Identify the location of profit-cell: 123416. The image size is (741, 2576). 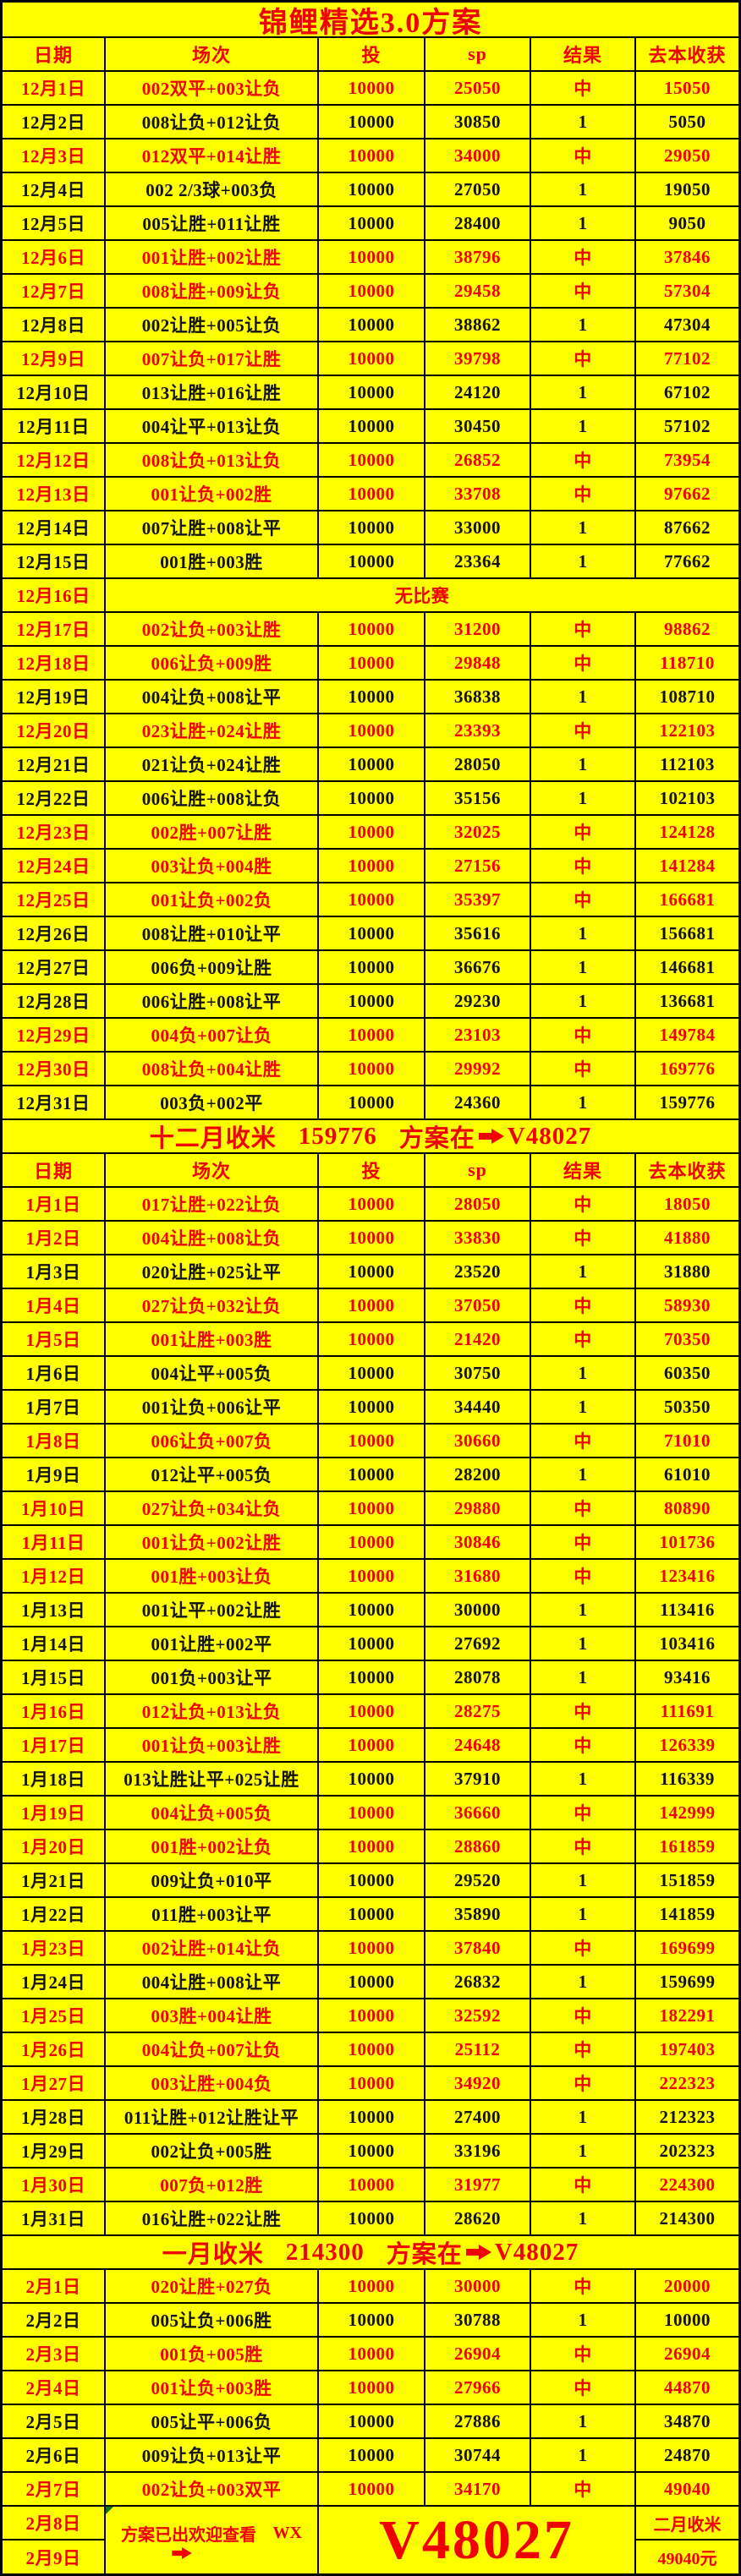
(687, 1576).